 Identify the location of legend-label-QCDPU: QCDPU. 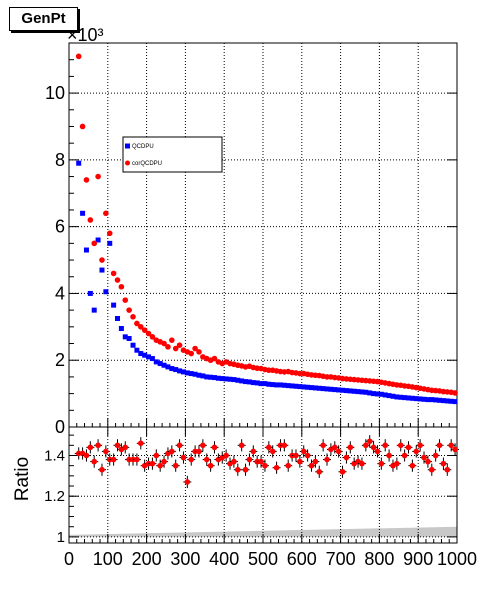
(143, 147).